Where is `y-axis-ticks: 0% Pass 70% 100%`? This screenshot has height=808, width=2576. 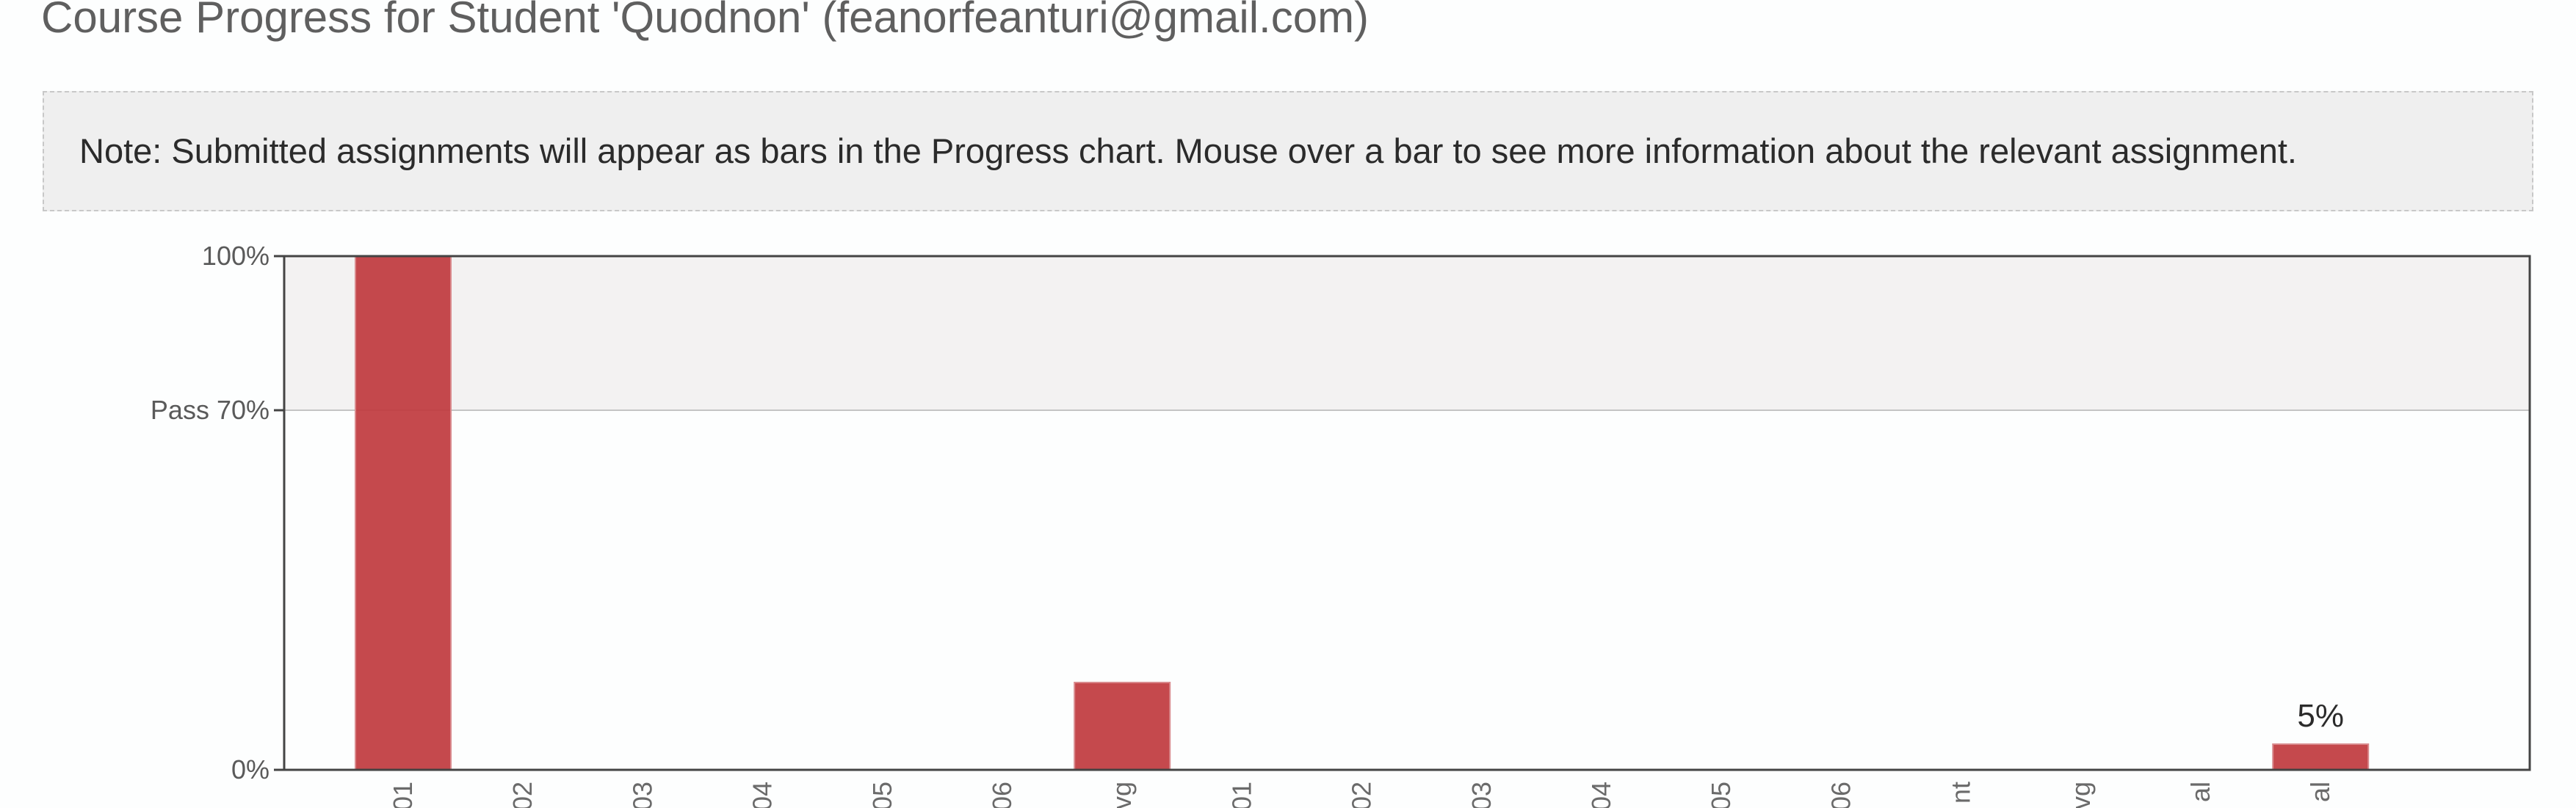 y-axis-ticks: 0% Pass 70% 100% is located at coordinates (217, 513).